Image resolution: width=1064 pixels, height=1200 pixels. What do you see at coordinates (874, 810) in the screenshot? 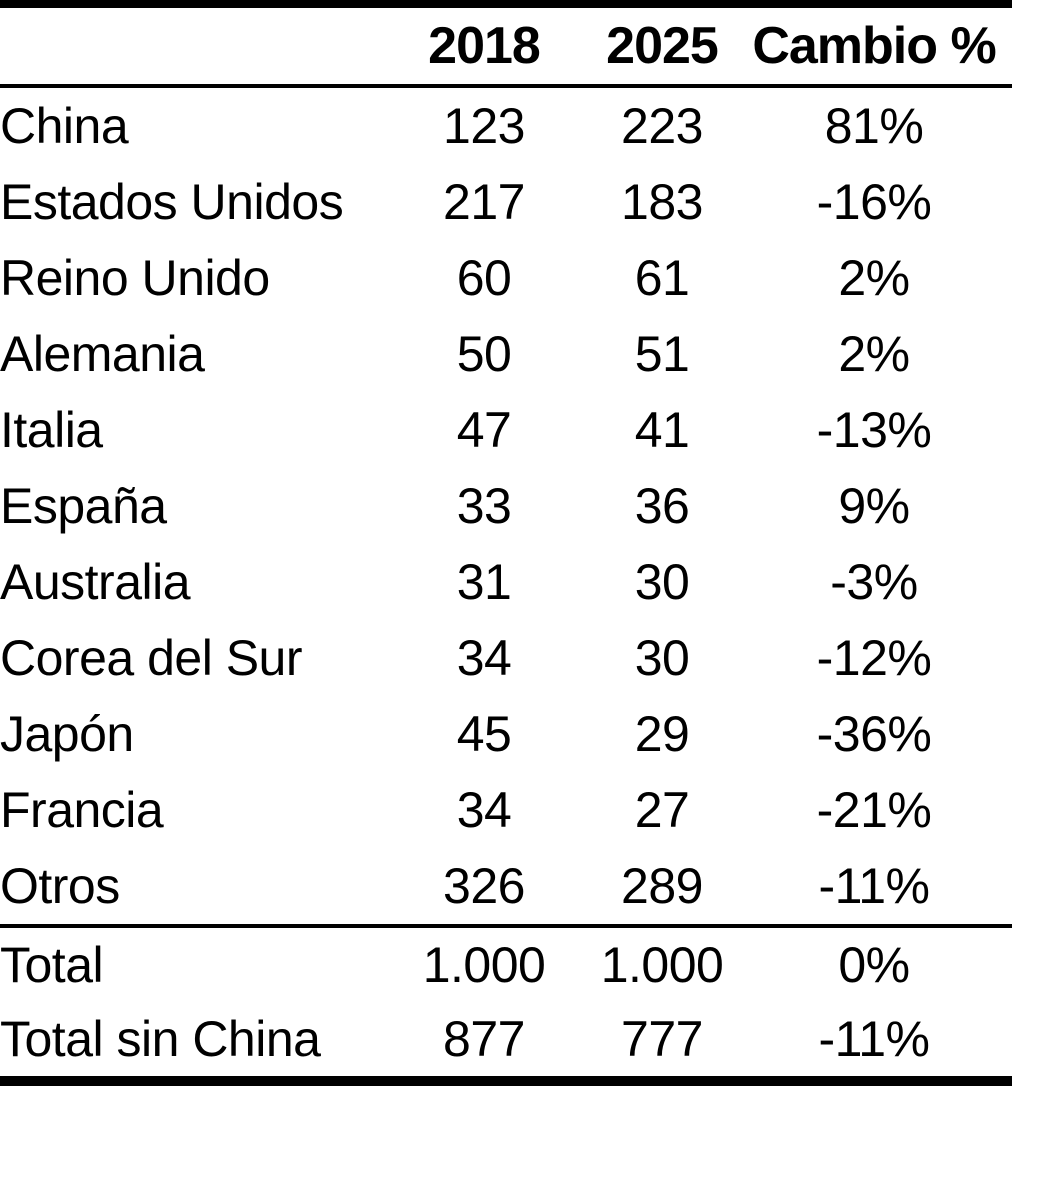
I see `value-change: -21%` at bounding box center [874, 810].